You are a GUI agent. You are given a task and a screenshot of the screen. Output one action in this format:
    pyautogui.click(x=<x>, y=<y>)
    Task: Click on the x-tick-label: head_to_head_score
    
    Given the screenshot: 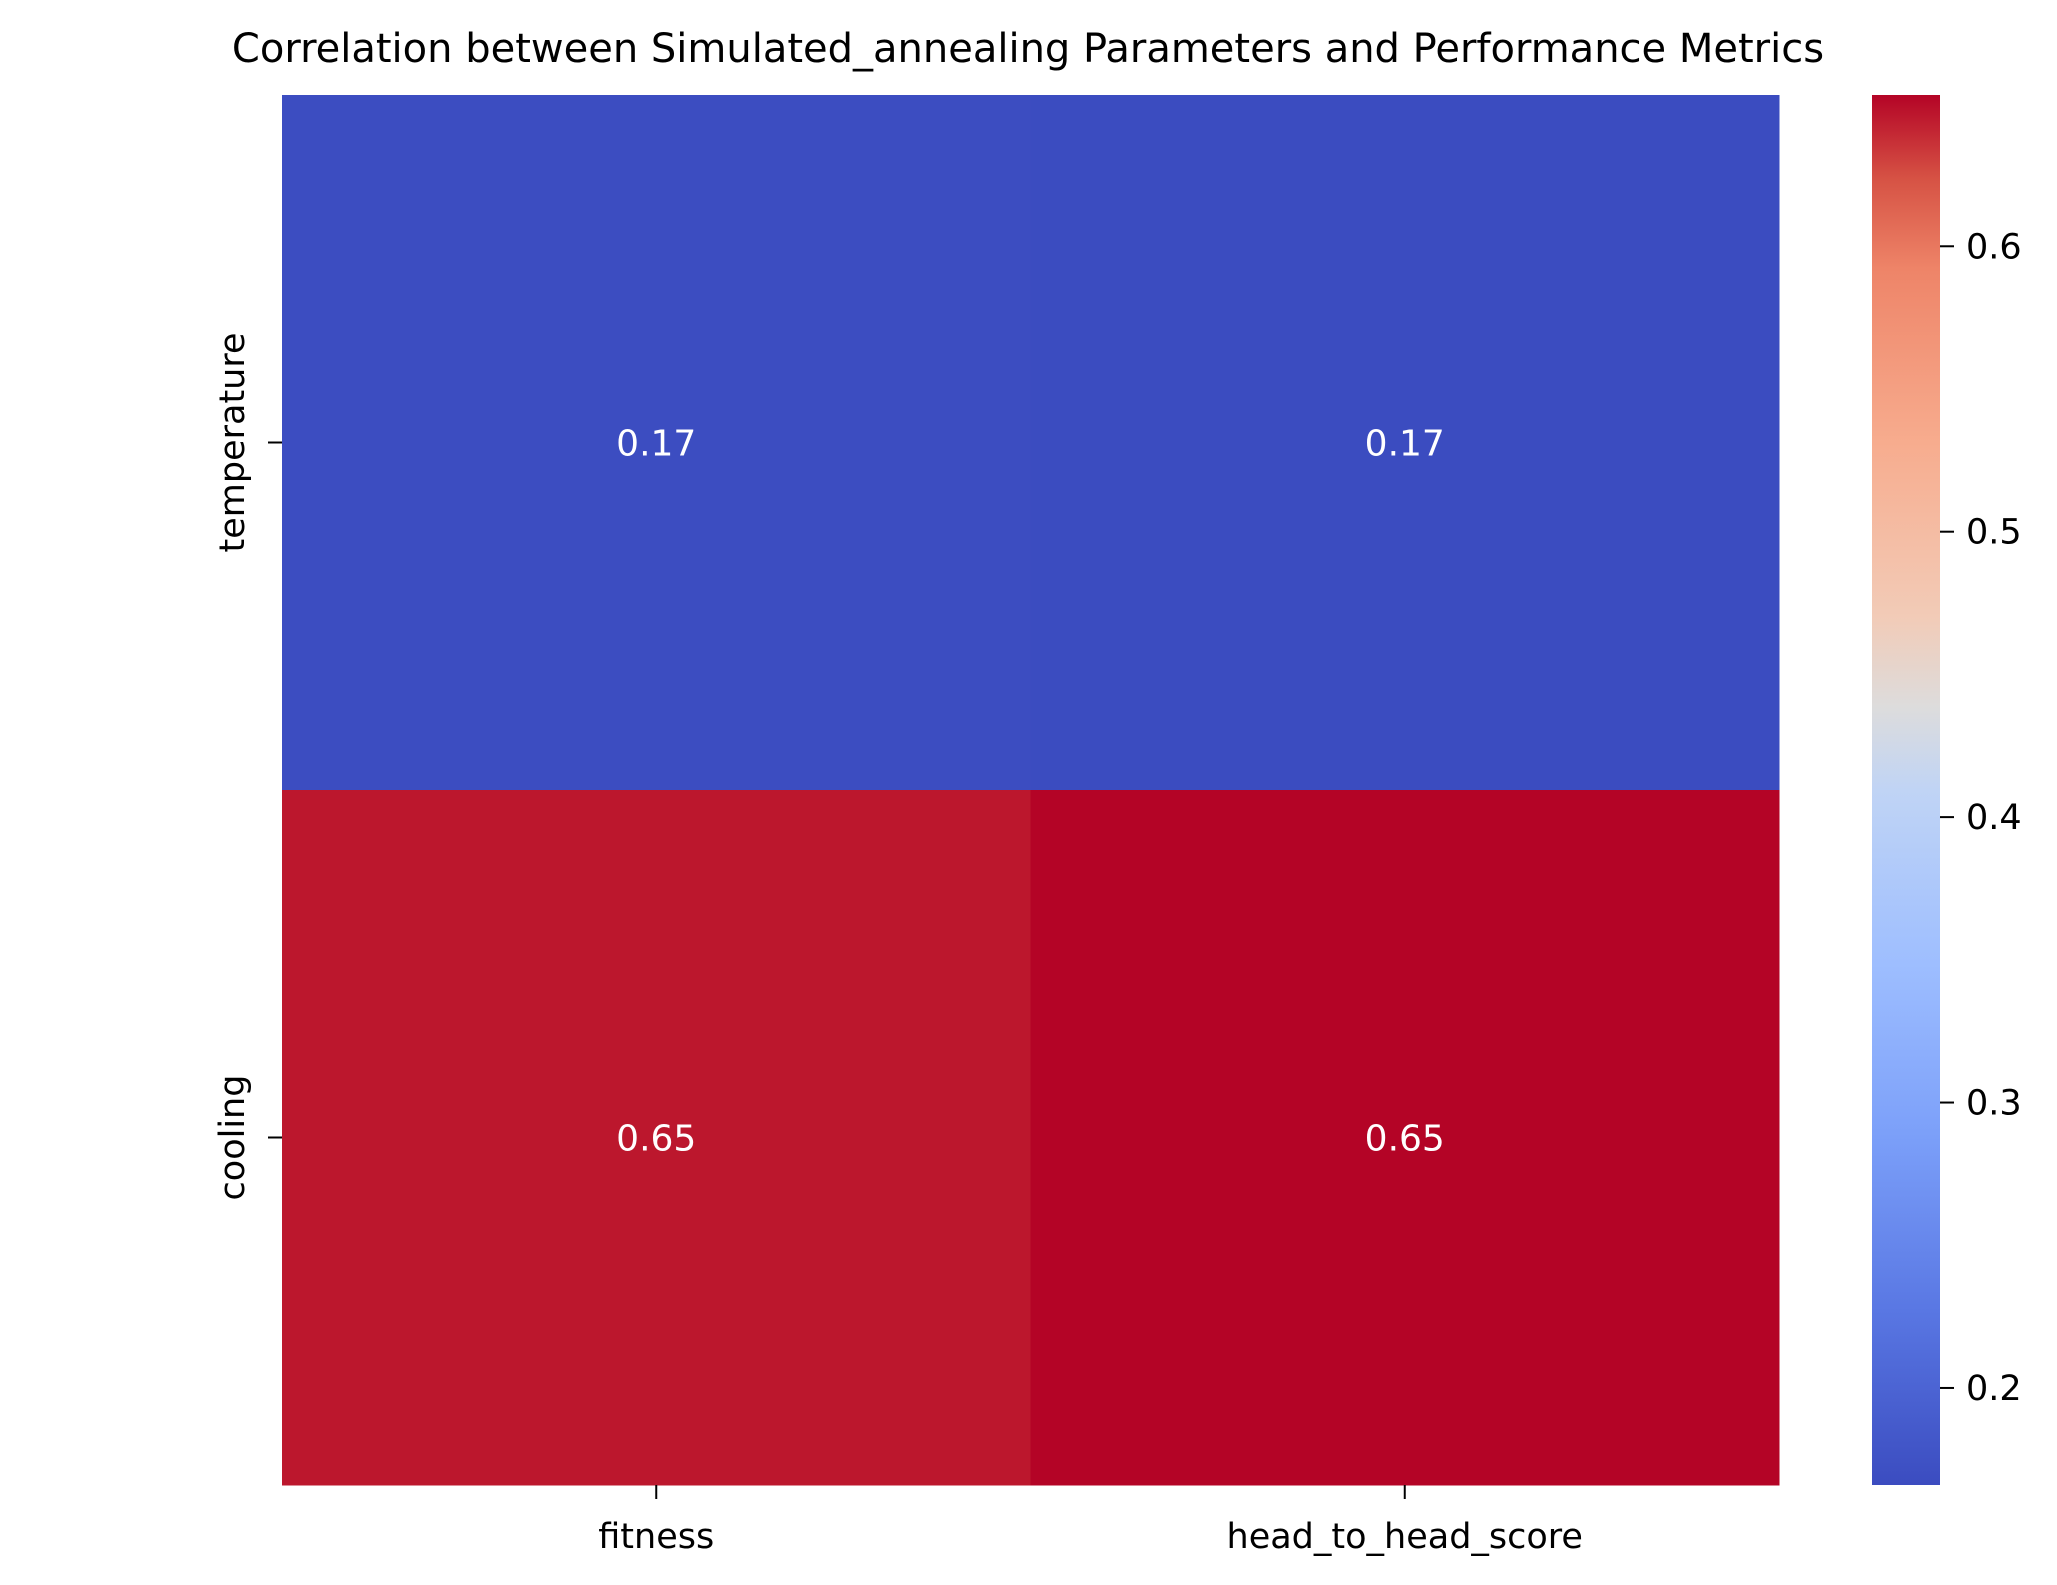 What is the action you would take?
    pyautogui.click(x=1405, y=1537)
    